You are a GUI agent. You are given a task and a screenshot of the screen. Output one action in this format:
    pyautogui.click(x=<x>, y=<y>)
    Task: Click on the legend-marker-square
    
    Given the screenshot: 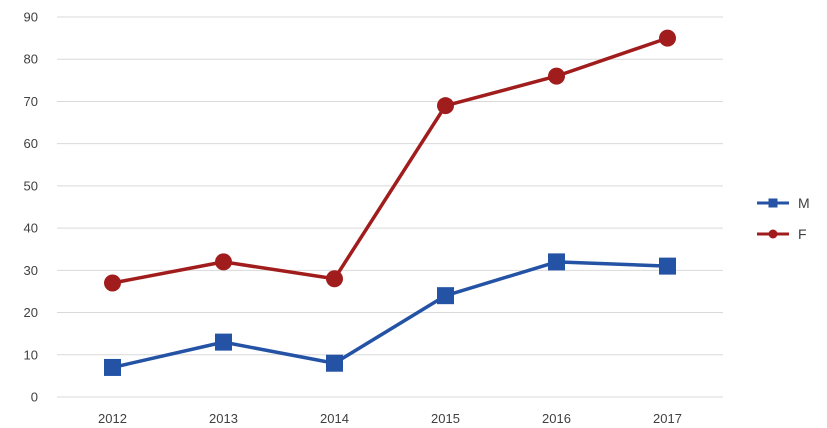 What is the action you would take?
    pyautogui.click(x=773, y=203)
    